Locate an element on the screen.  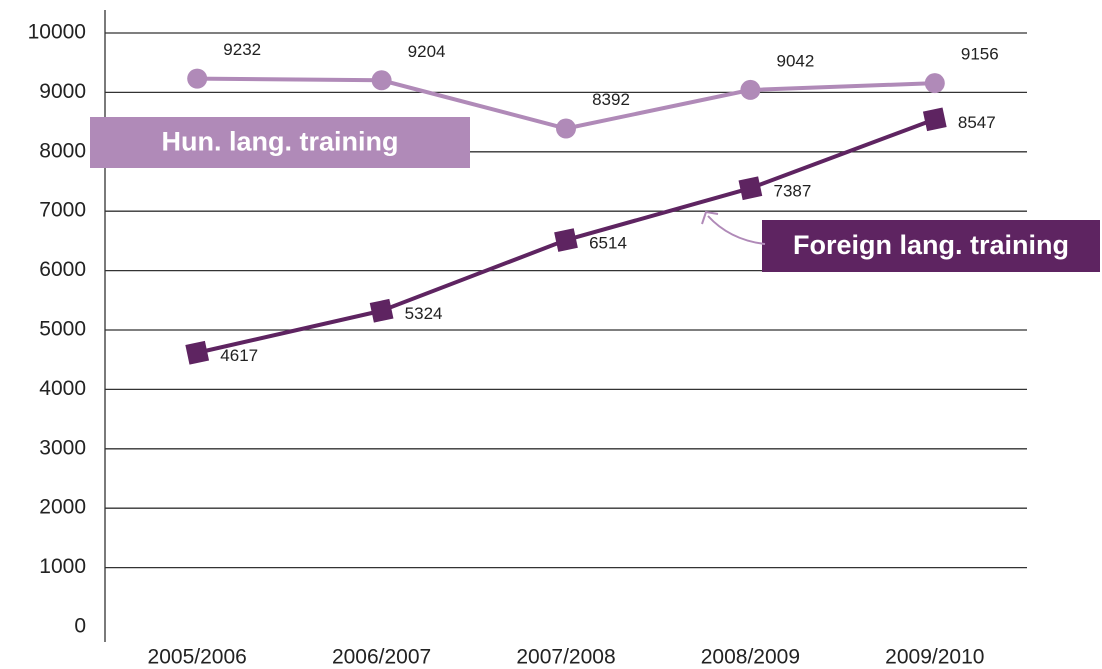
y-tick-label: 3000 is located at coordinates (62, 447).